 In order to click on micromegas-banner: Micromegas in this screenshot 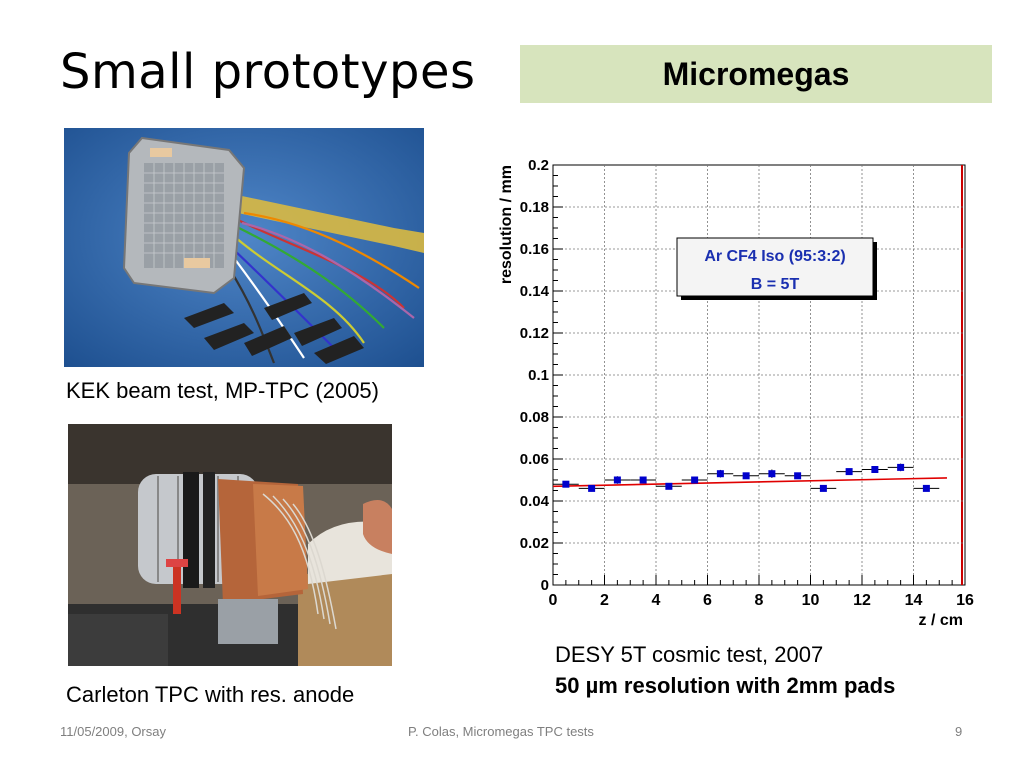, I will do `click(756, 74)`.